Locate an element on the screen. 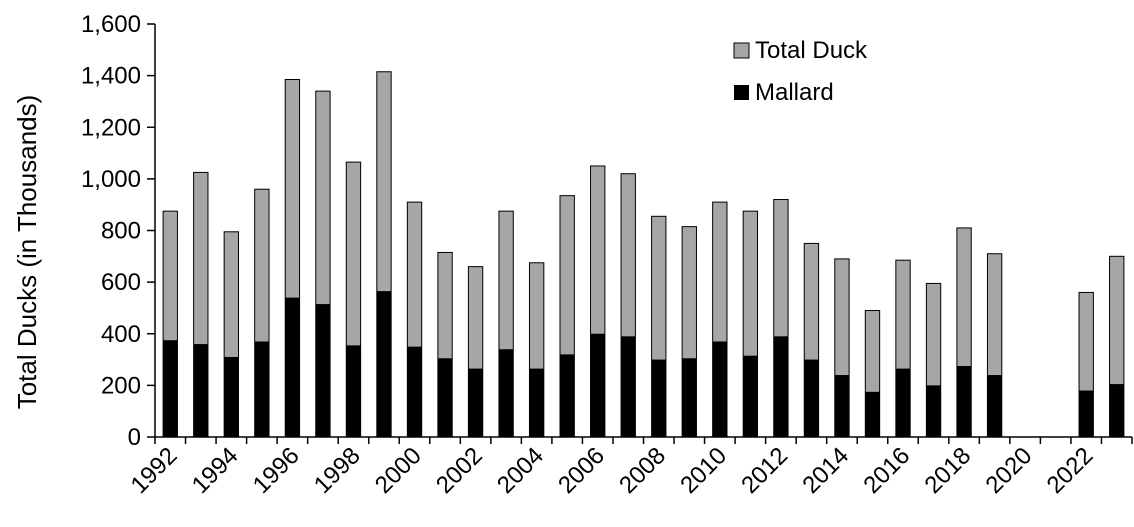 The height and width of the screenshot is (527, 1134). x-tick-label: 2020 is located at coordinates (1009, 470).